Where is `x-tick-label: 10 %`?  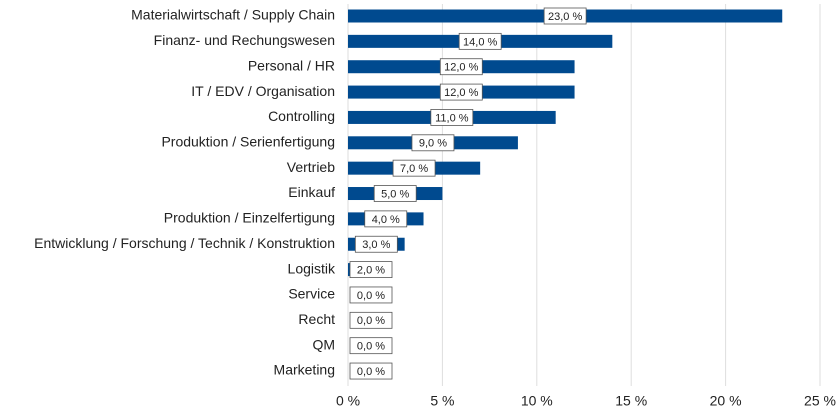
x-tick-label: 10 % is located at coordinates (537, 401).